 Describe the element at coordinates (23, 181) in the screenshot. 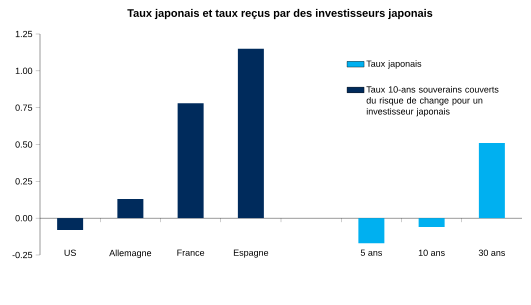

I see `y-tick-label: 0.25` at that location.